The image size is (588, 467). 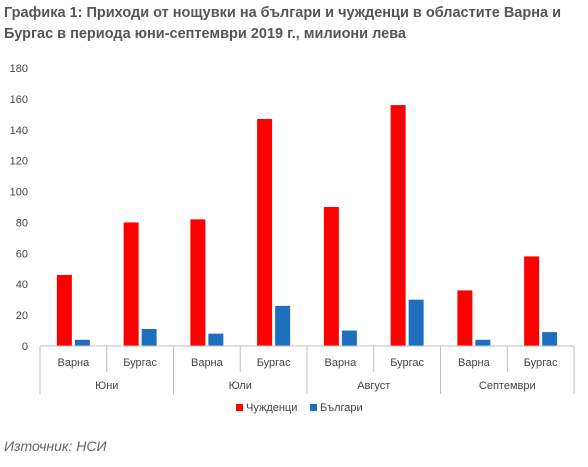 What do you see at coordinates (299, 408) in the screenshot?
I see `legend: Чужденци Българи` at bounding box center [299, 408].